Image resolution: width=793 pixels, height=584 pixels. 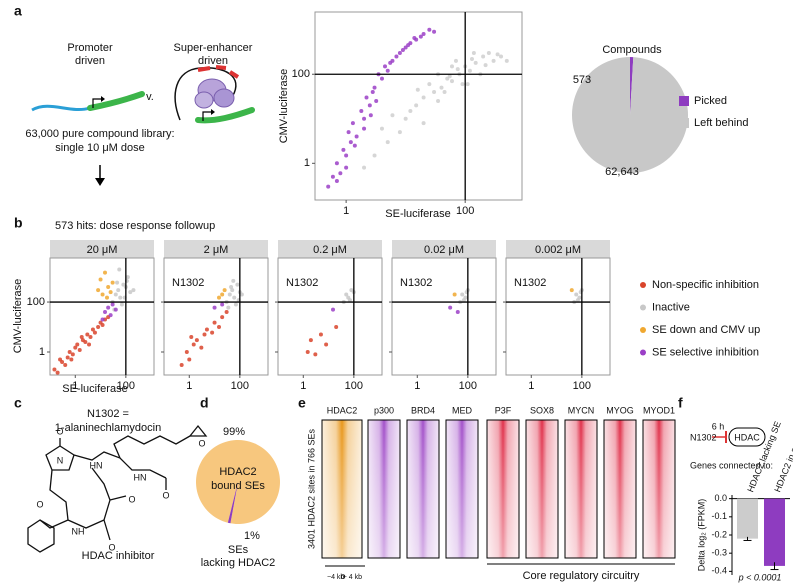 I want to click on slice-label: SEs, so click(x=238, y=550).